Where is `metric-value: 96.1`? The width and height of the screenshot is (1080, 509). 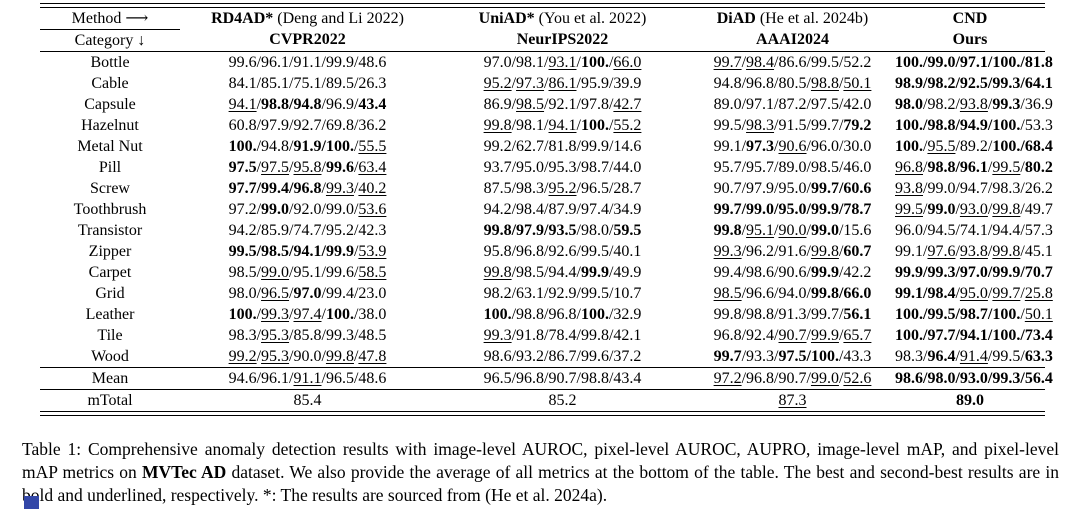 metric-value: 96.1 is located at coordinates (275, 62).